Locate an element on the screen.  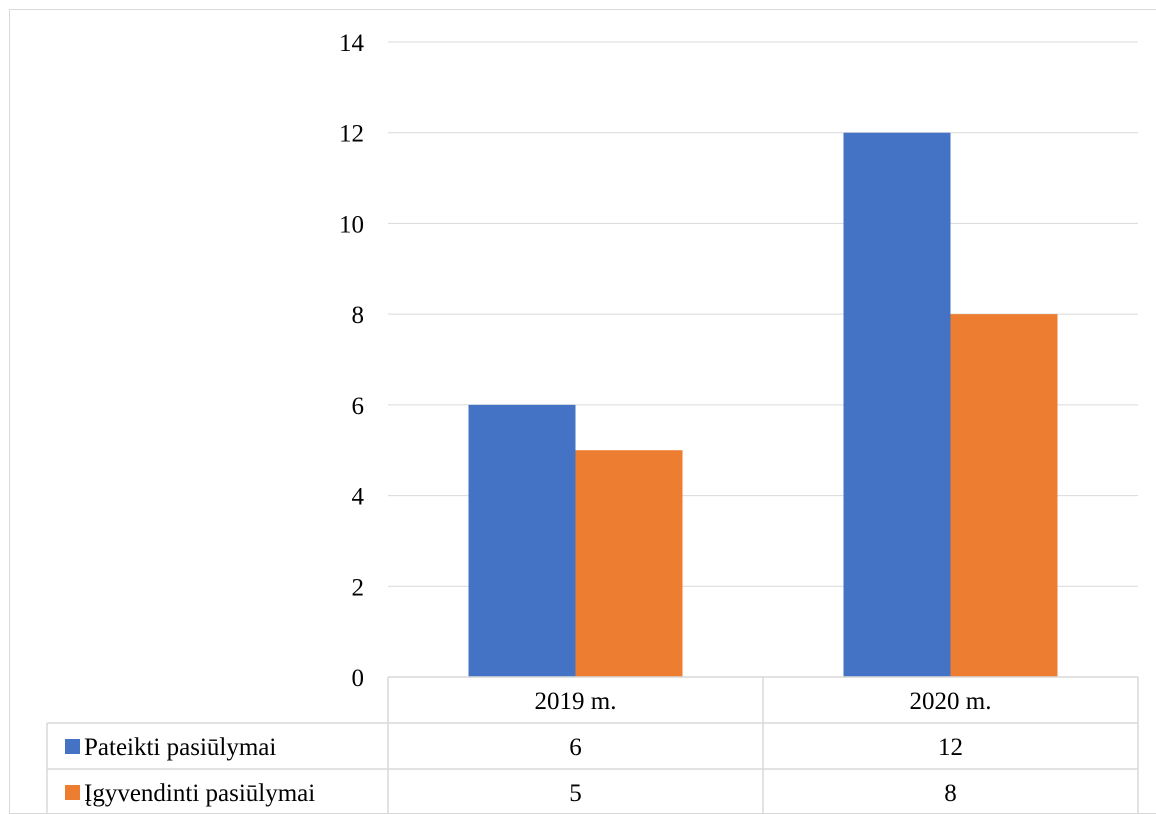
data-label: 5 is located at coordinates (575, 793).